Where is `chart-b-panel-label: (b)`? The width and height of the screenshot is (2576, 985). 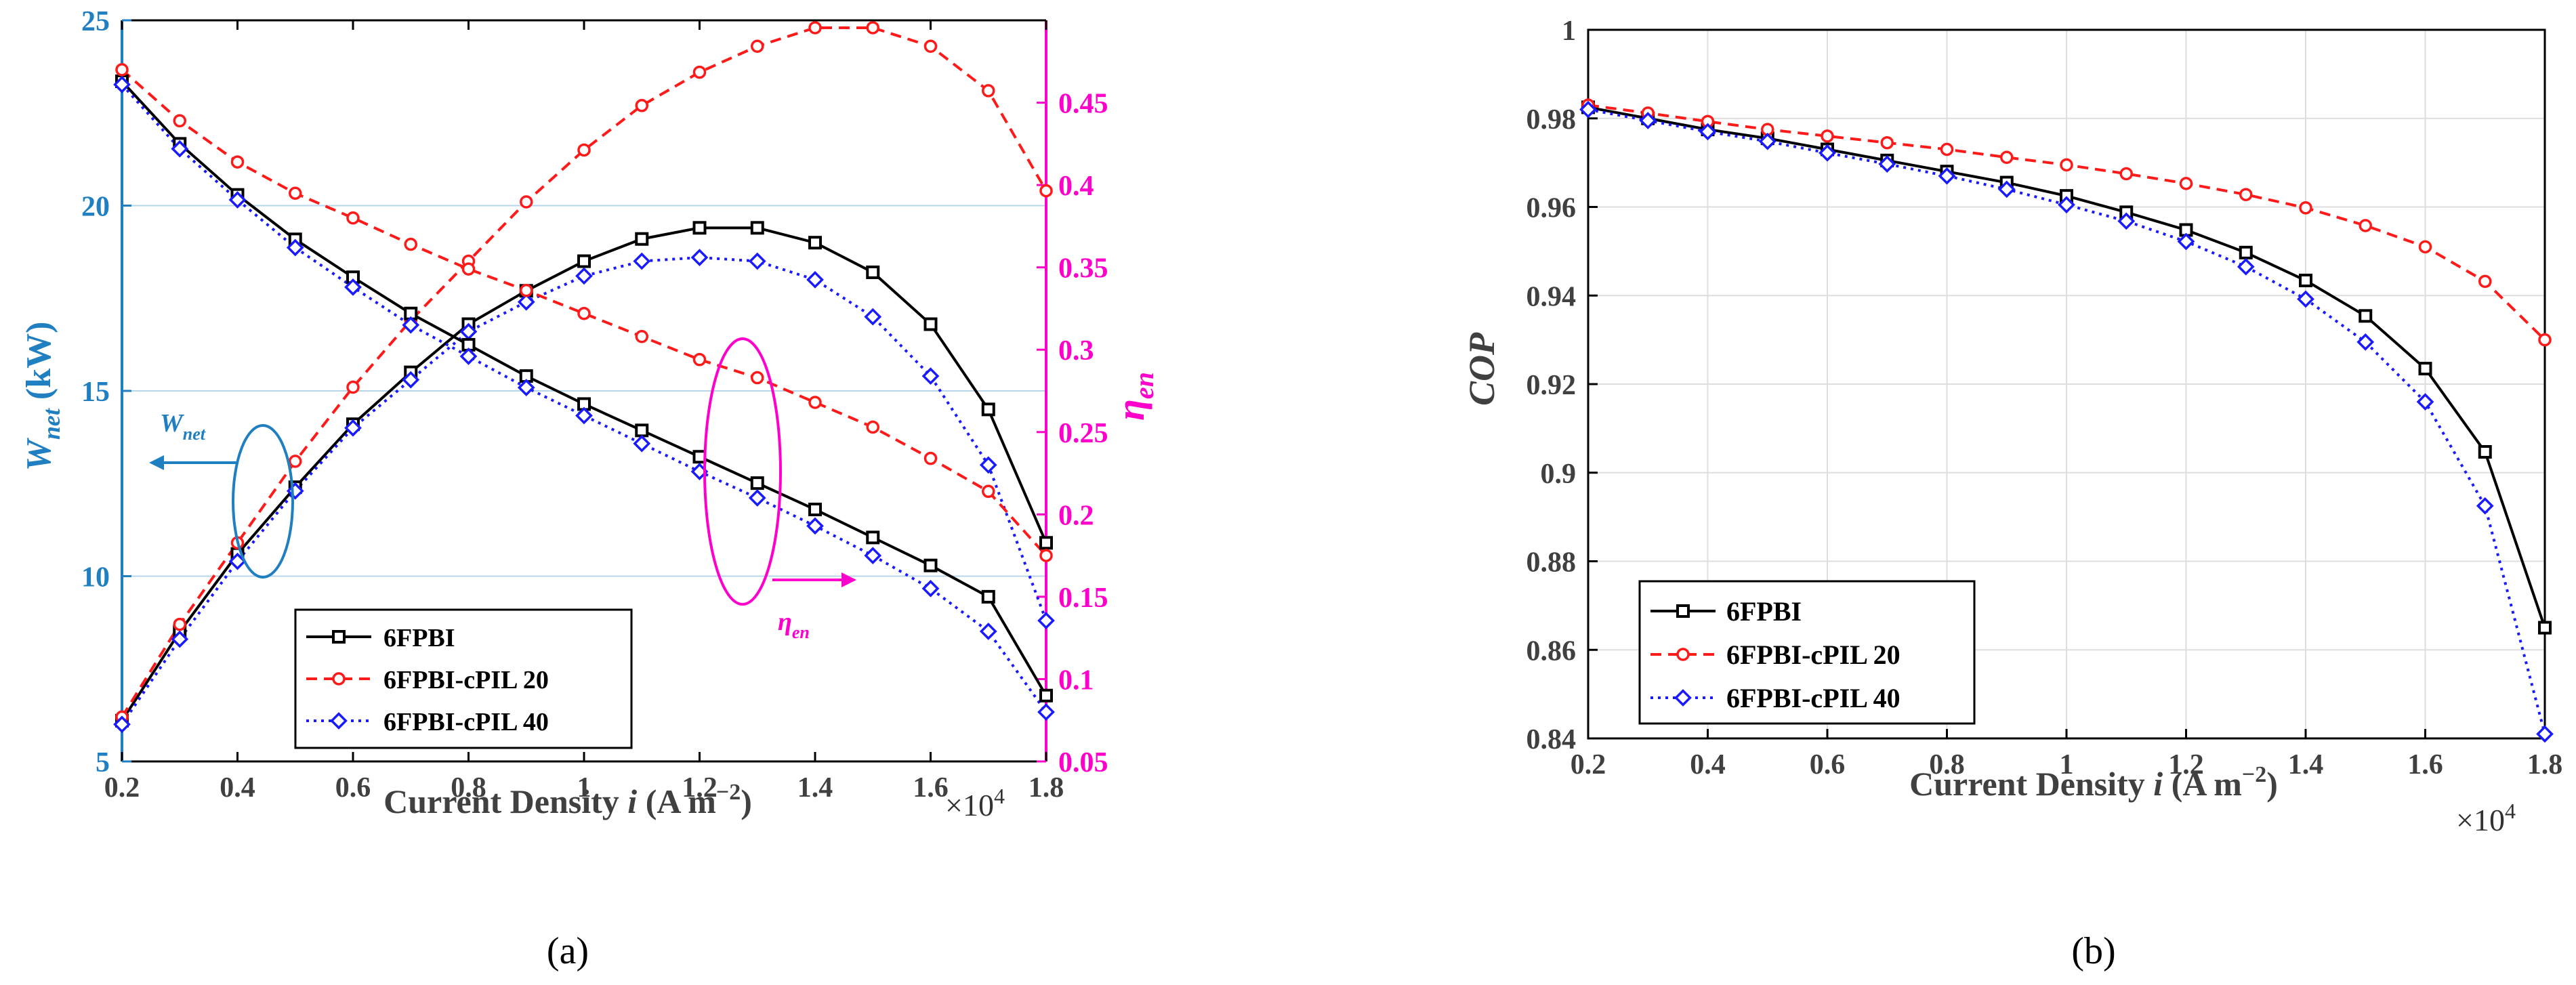
chart-b-panel-label: (b) is located at coordinates (2093, 951).